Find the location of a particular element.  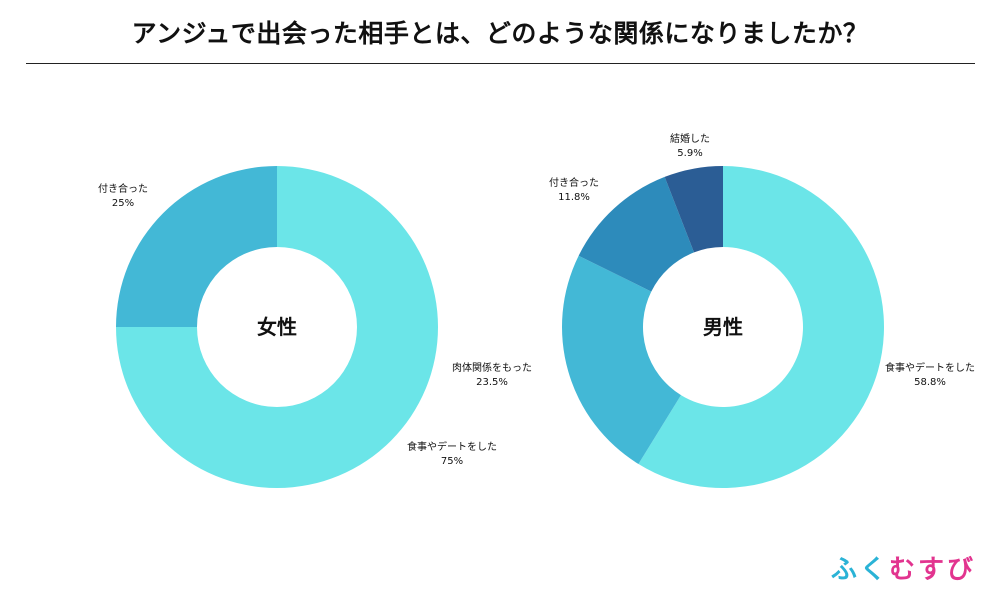

slice-value-label: 58.8% is located at coordinates (930, 382).